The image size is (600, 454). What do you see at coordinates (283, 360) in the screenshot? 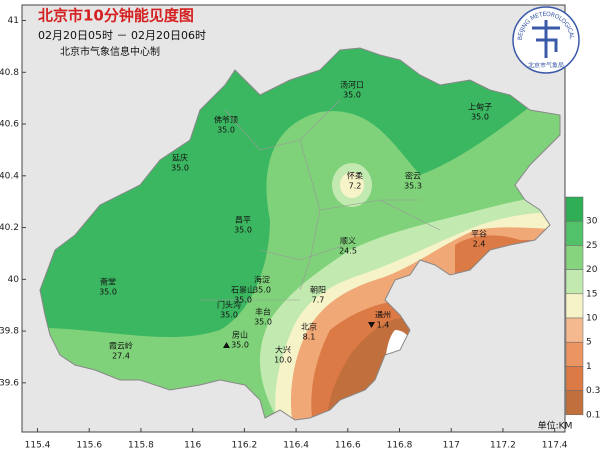
I see `station-value: 10.0` at bounding box center [283, 360].